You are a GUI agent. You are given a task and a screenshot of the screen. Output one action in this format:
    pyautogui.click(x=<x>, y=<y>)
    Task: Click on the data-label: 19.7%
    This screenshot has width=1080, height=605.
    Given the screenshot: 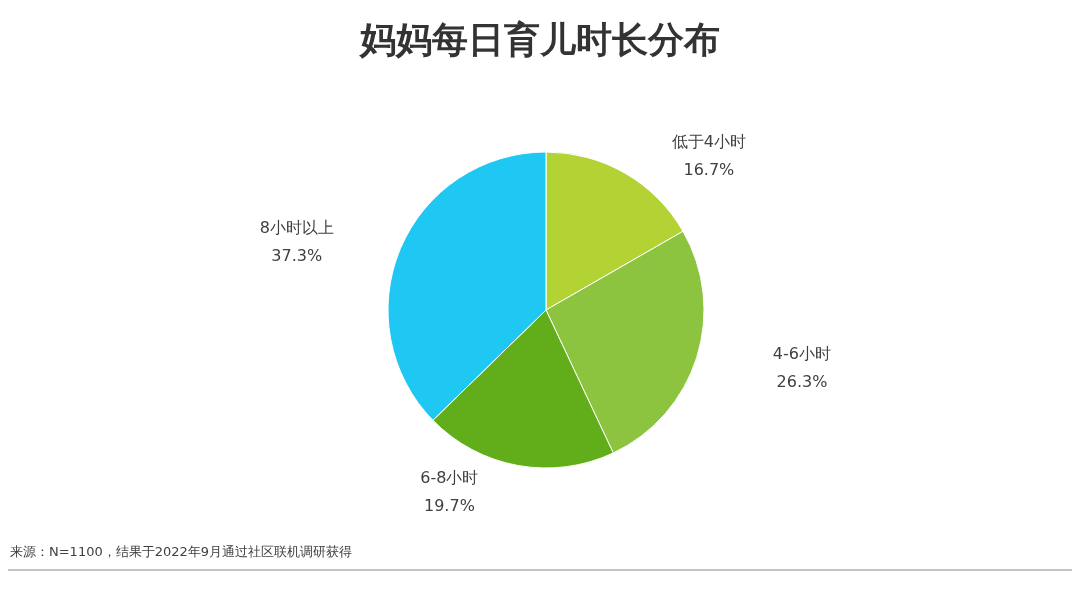 What is the action you would take?
    pyautogui.click(x=449, y=505)
    